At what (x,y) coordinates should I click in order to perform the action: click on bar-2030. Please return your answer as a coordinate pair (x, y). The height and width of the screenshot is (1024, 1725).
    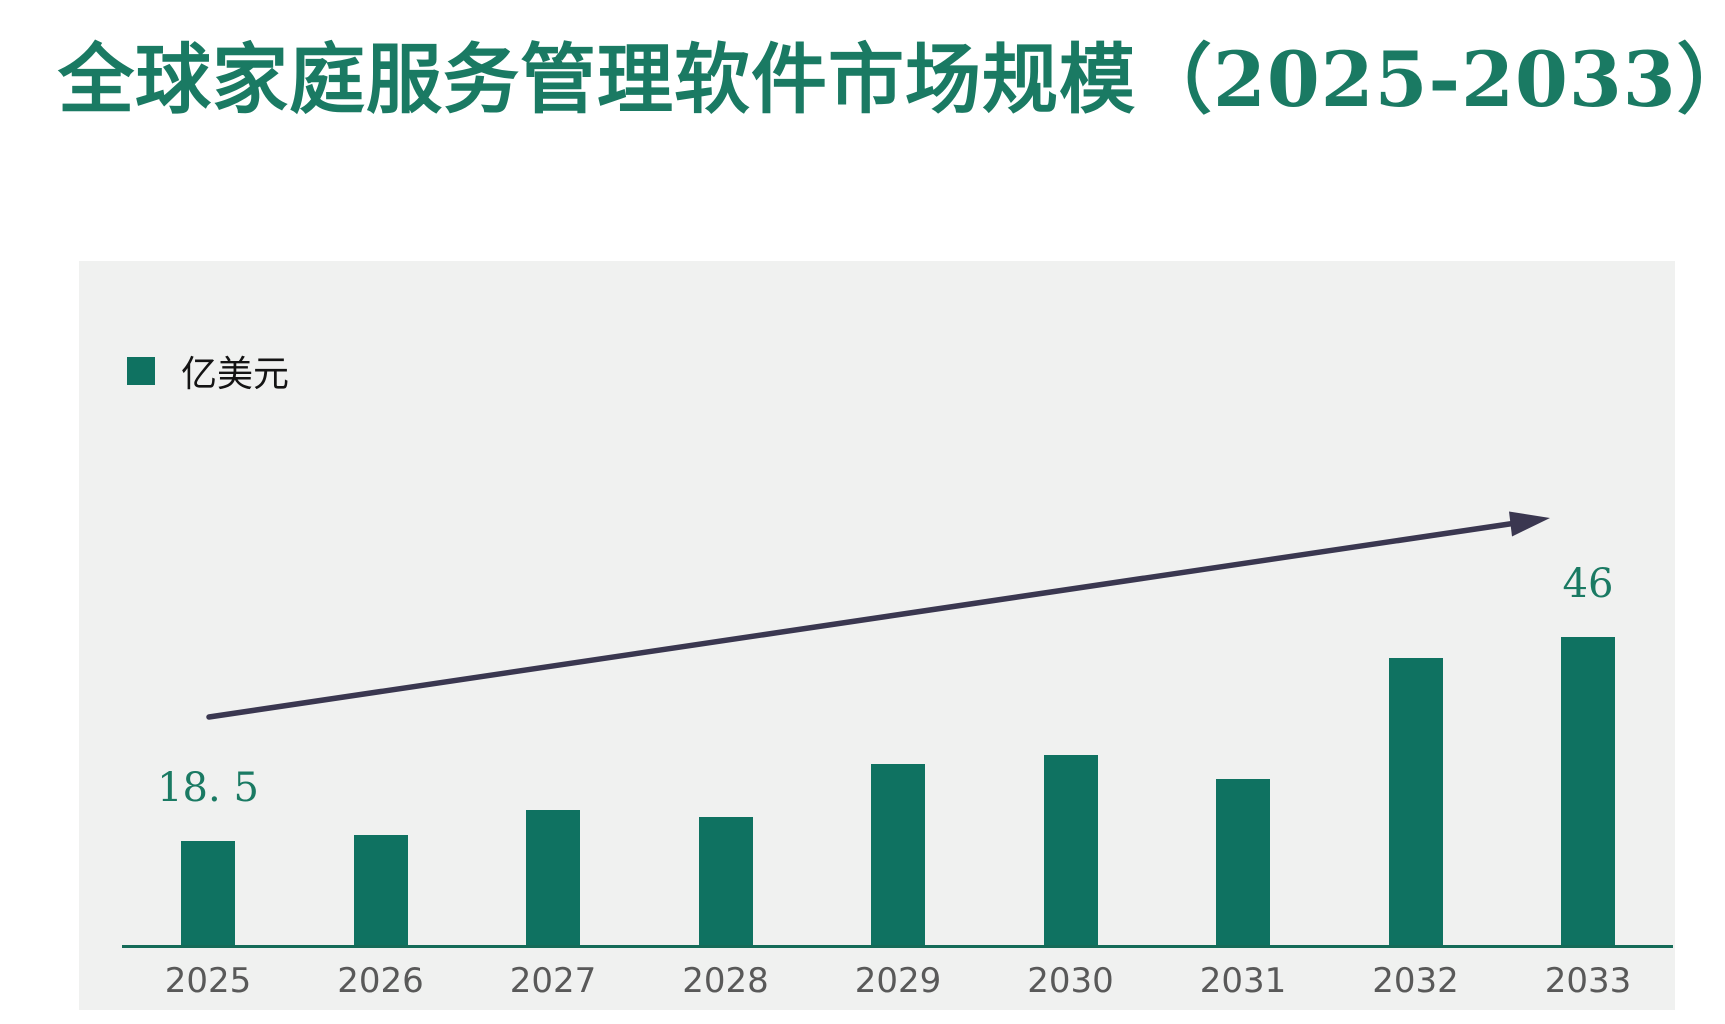
    Looking at the image, I should click on (1070, 850).